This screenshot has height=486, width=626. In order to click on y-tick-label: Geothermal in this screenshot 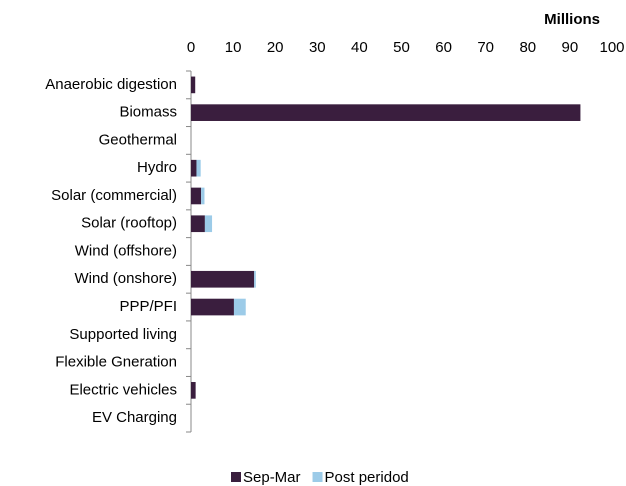, I will do `click(138, 139)`.